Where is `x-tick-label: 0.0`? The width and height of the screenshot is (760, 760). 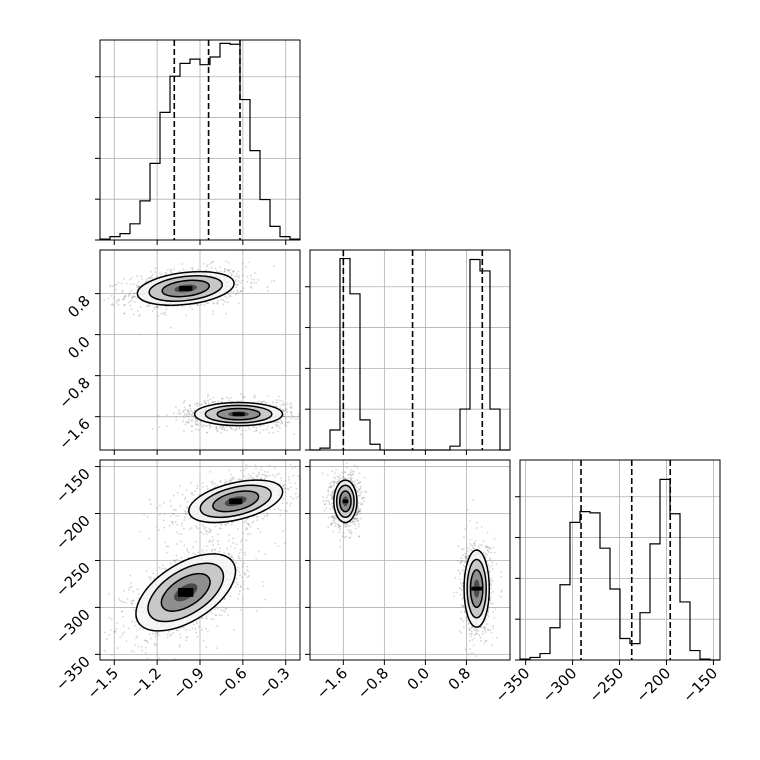
x-tick-label: 0.0 is located at coordinates (419, 679).